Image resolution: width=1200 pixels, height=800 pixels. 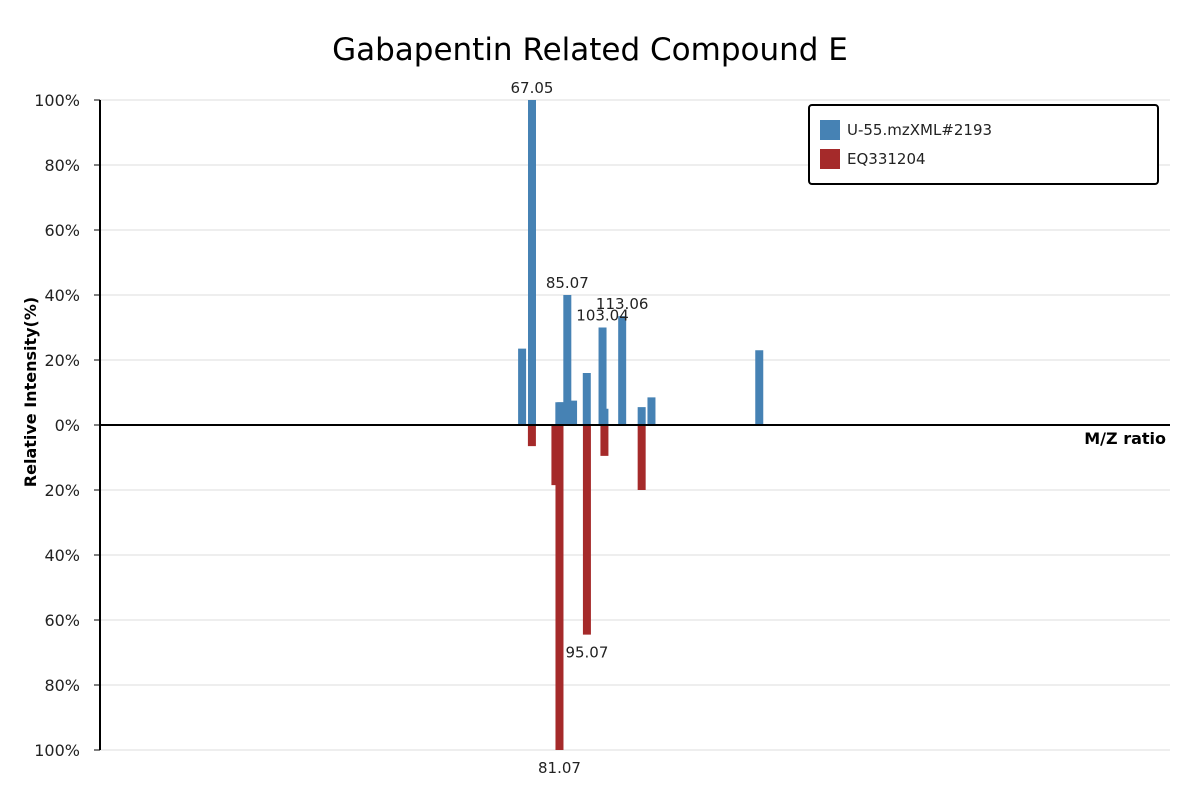 I want to click on legend-box, so click(x=983, y=144).